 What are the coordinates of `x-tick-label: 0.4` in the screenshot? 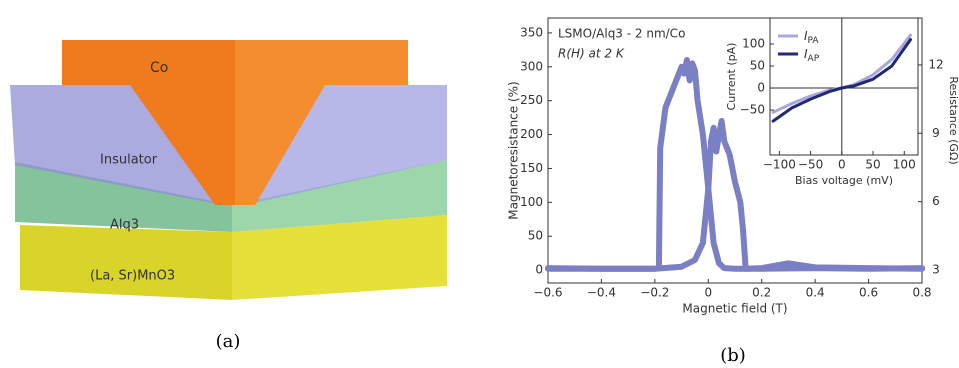 It's located at (815, 293).